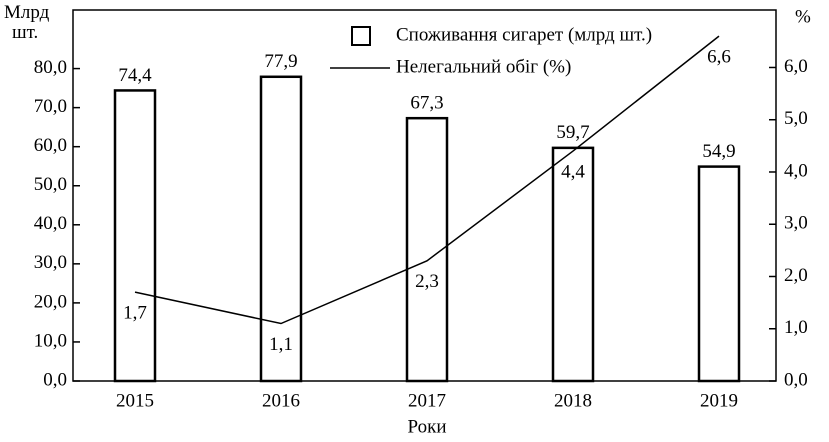  Describe the element at coordinates (135, 400) in the screenshot. I see `x-tick-label: 2015` at that location.